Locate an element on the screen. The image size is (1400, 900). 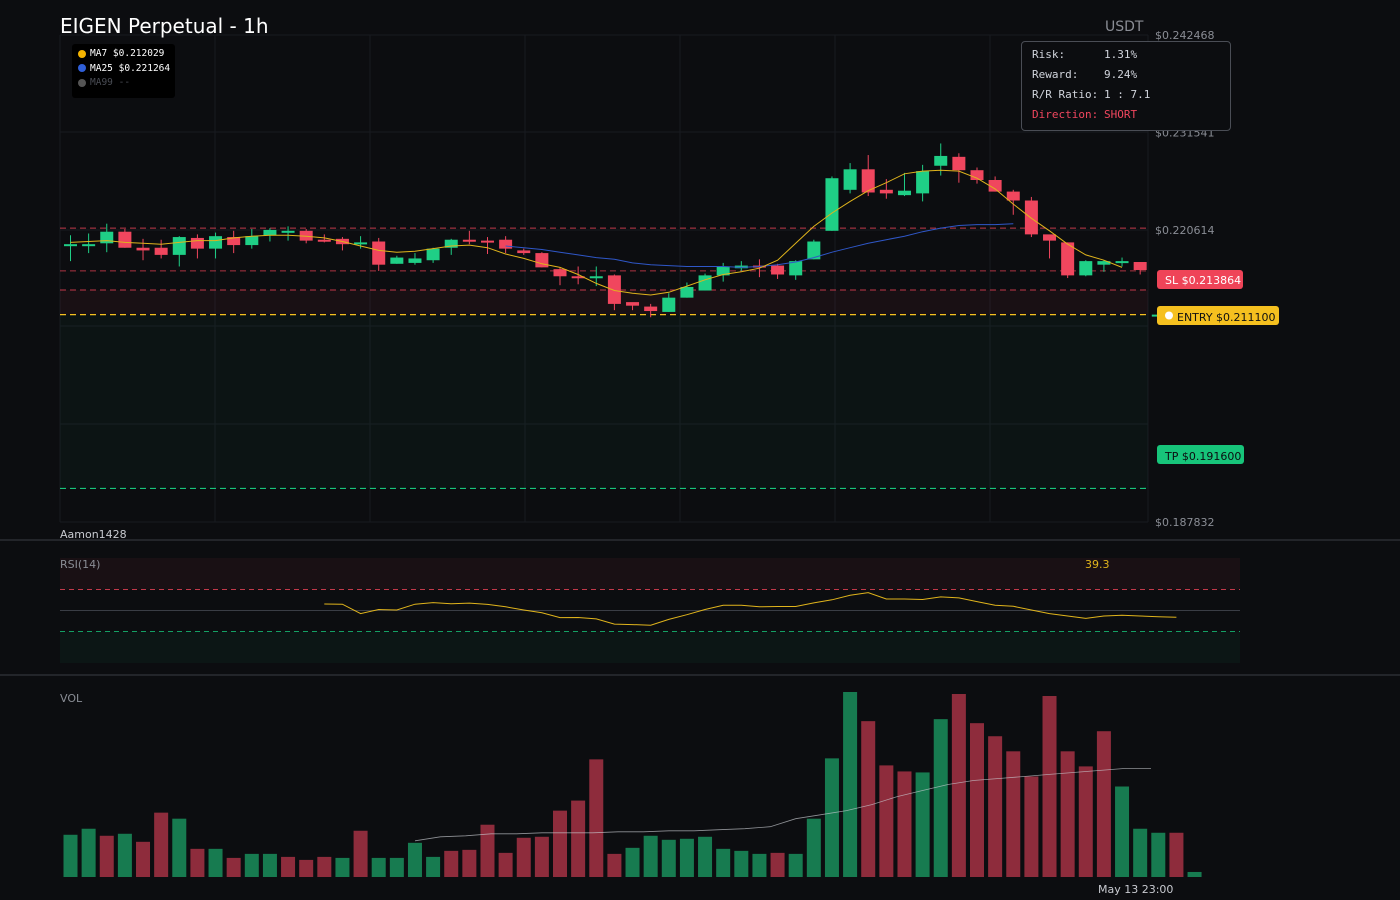
legend-ma25: MA25 $0.221264 is located at coordinates (126, 69).